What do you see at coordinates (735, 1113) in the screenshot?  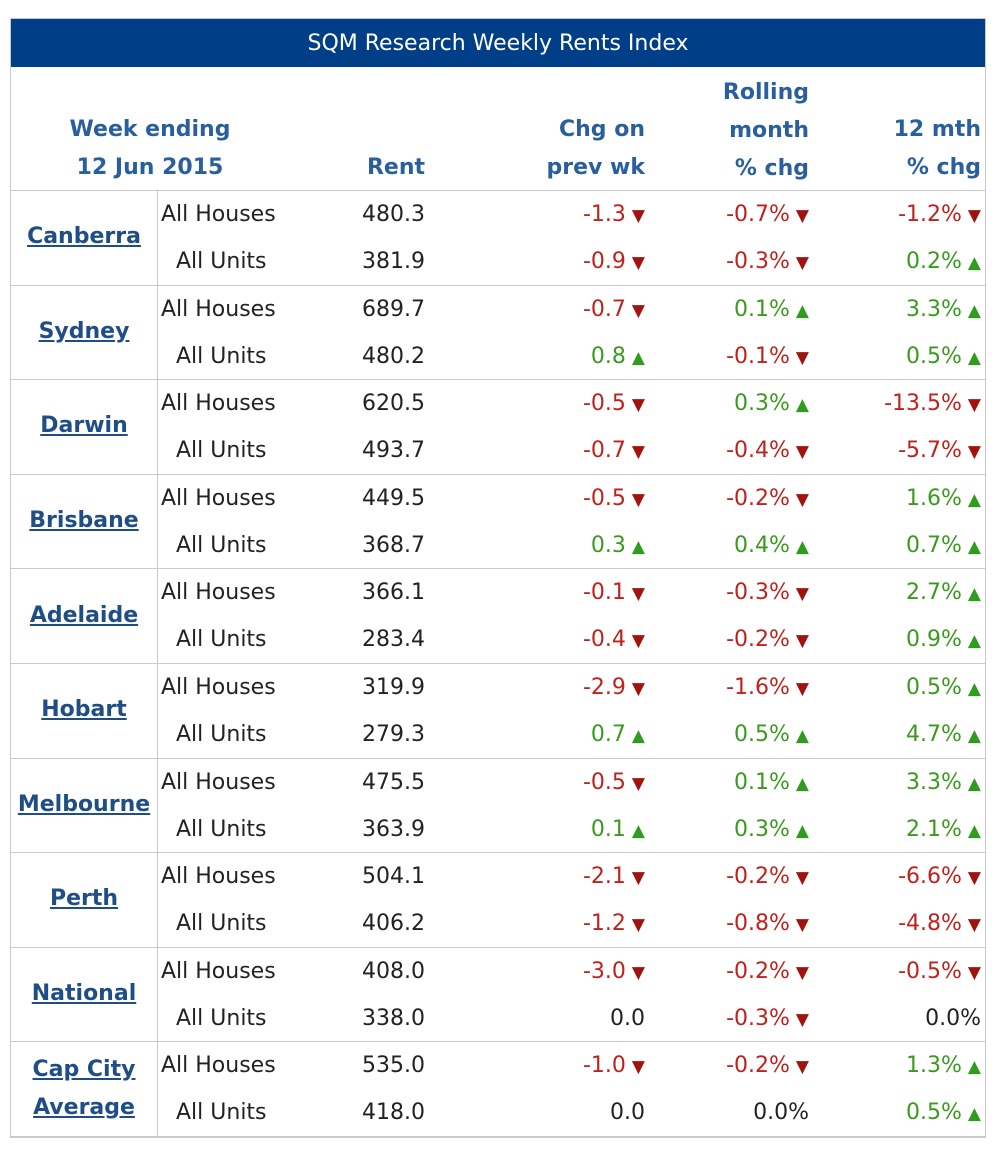 I see `rolling-month-change: 0.0%` at bounding box center [735, 1113].